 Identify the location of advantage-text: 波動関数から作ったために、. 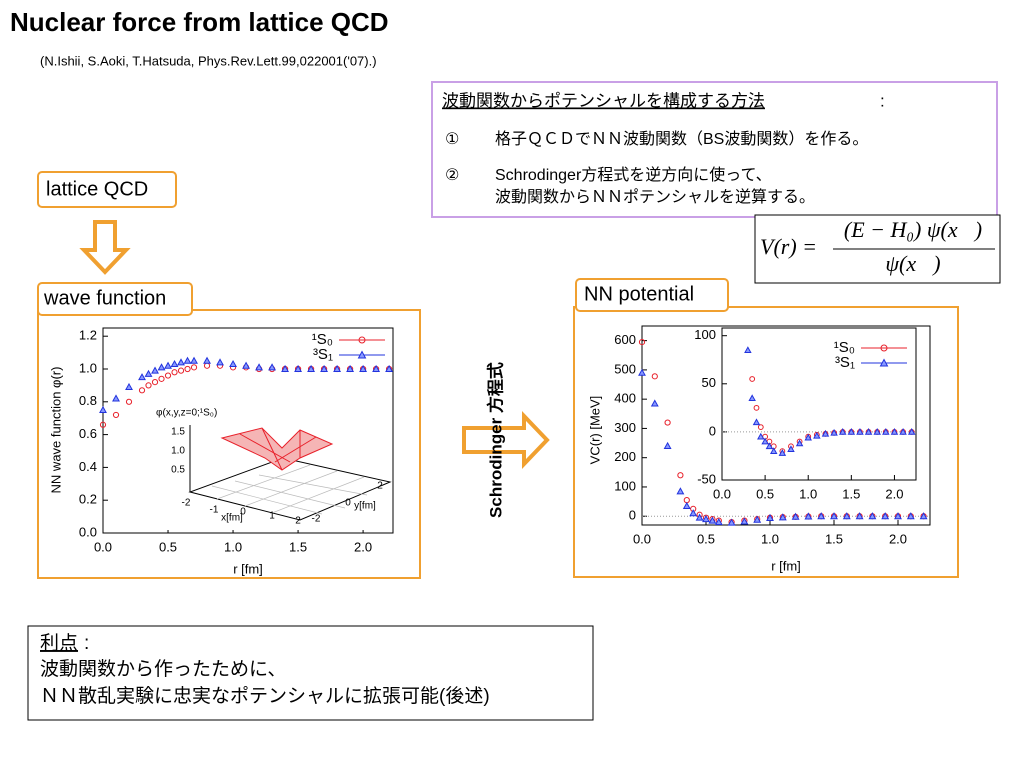
(163, 669).